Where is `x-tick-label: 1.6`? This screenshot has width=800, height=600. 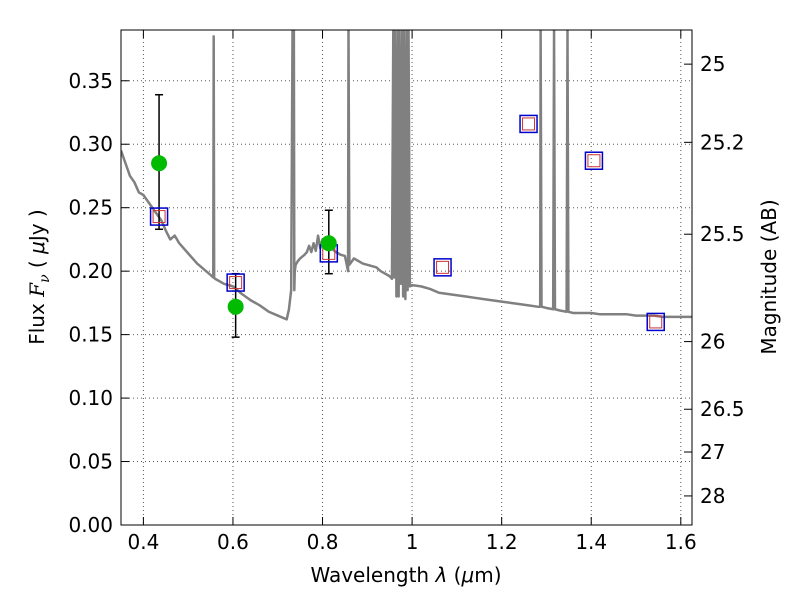 x-tick-label: 1.6 is located at coordinates (681, 542).